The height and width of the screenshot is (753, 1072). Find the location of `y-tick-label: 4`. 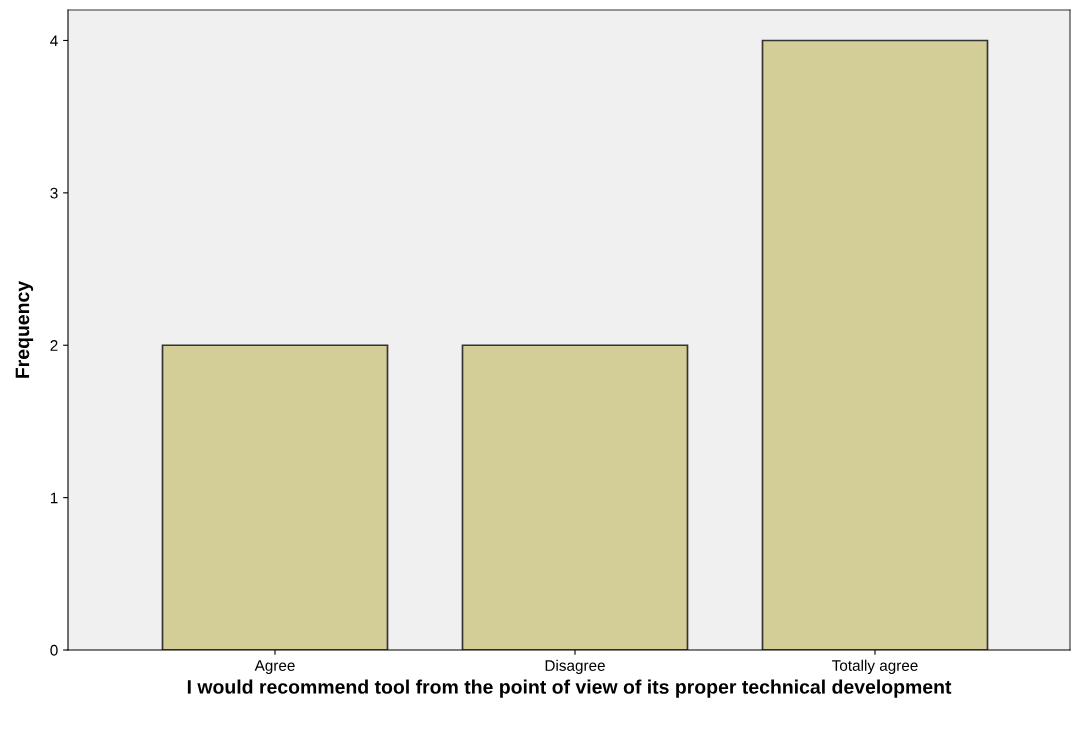

y-tick-label: 4 is located at coordinates (54, 41).